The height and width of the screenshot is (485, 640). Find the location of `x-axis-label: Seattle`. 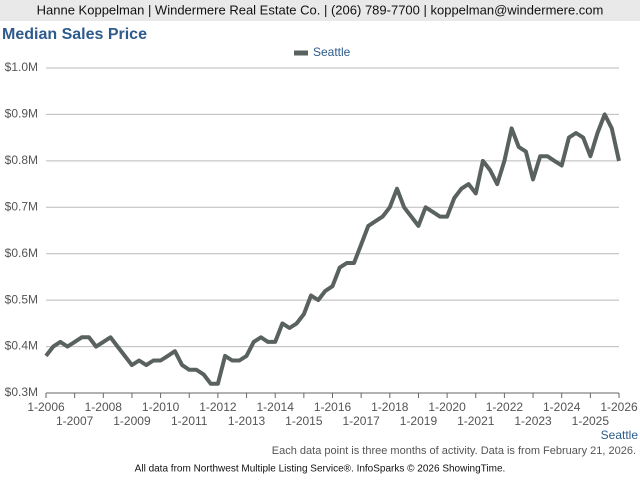

x-axis-label: Seattle is located at coordinates (620, 435).